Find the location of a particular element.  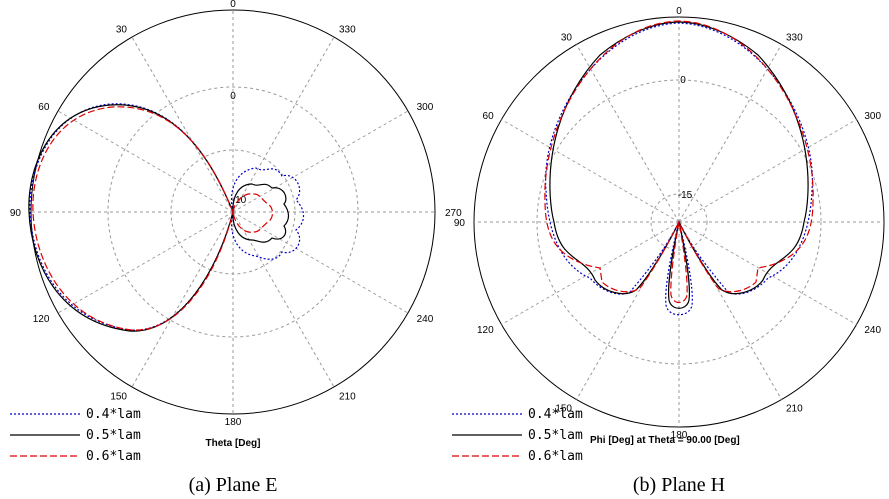

angle-label-b-90: 90 is located at coordinates (460, 223).